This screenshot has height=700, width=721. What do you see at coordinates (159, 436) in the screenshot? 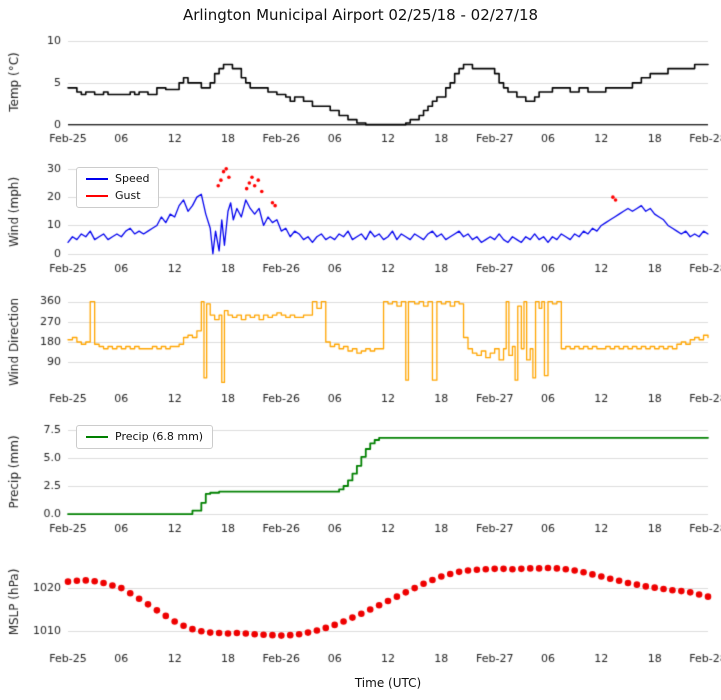
I see `legend-label-precip: Precip (6.8 mm)` at bounding box center [159, 436].